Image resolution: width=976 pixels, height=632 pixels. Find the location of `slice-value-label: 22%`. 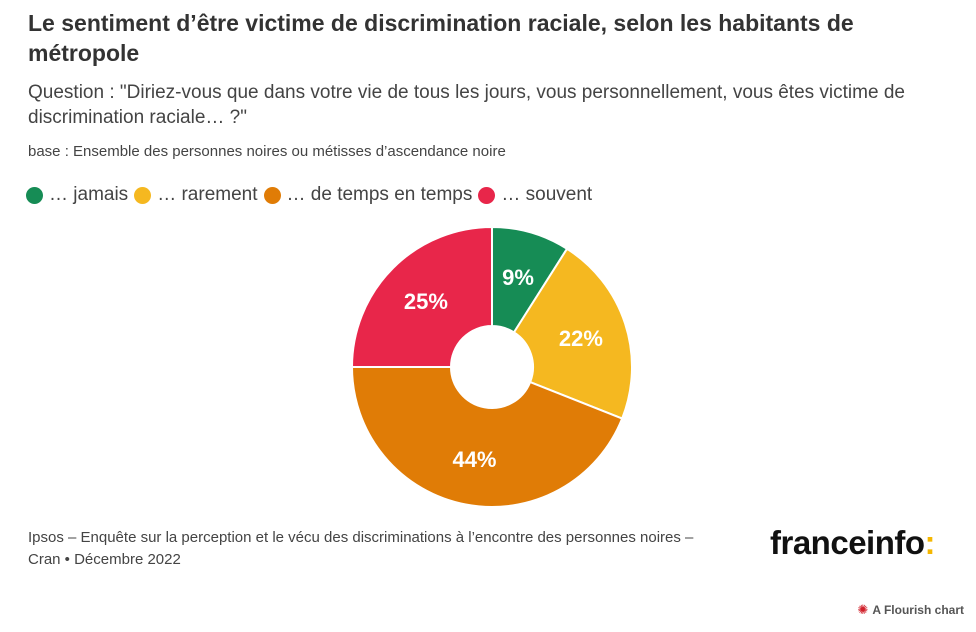

slice-value-label: 22% is located at coordinates (581, 338).